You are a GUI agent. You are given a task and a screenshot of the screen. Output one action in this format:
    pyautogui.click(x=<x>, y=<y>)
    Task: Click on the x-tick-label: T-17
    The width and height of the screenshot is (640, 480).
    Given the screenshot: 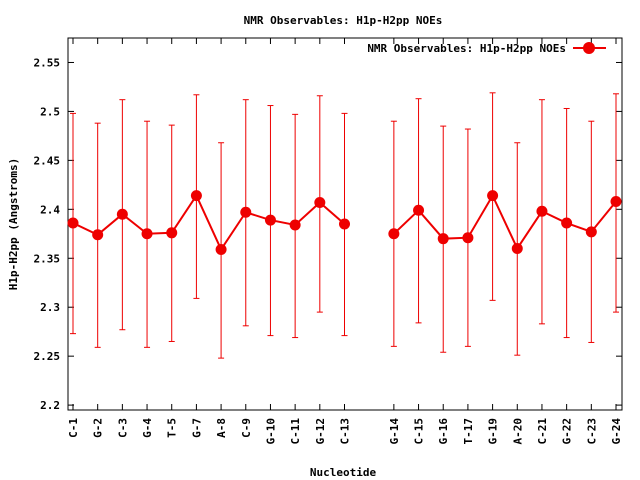 What is the action you would take?
    pyautogui.click(x=468, y=431)
    